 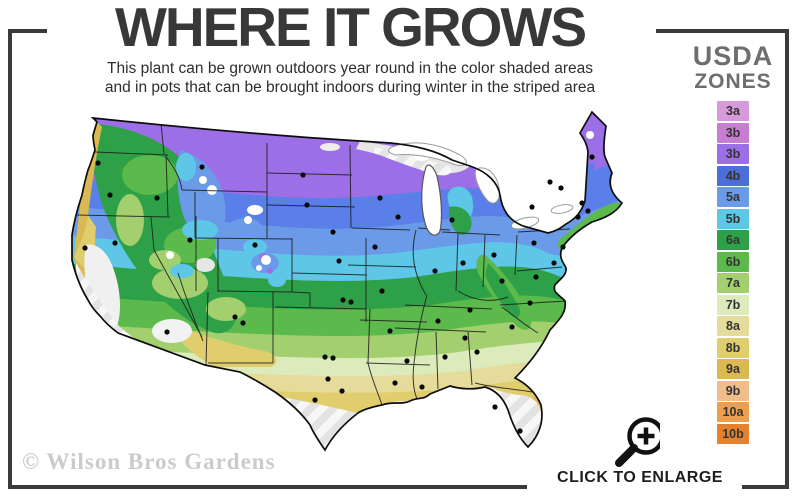 I want to click on watermark: © Wilson Bros Gardens, so click(x=149, y=461).